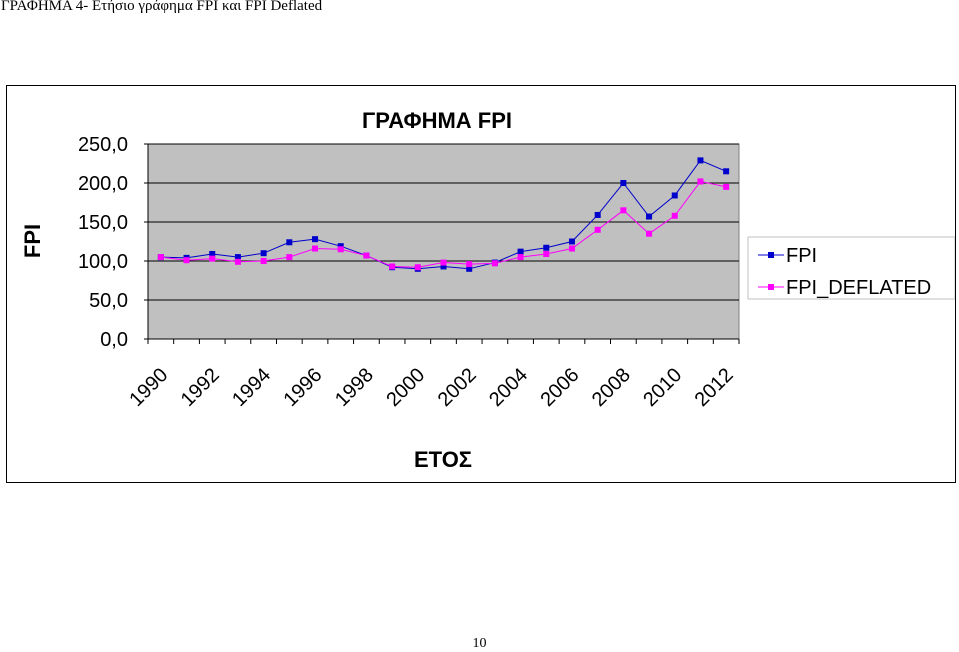  Describe the element at coordinates (103, 145) in the screenshot. I see `y-tick-label: 250,0` at that location.